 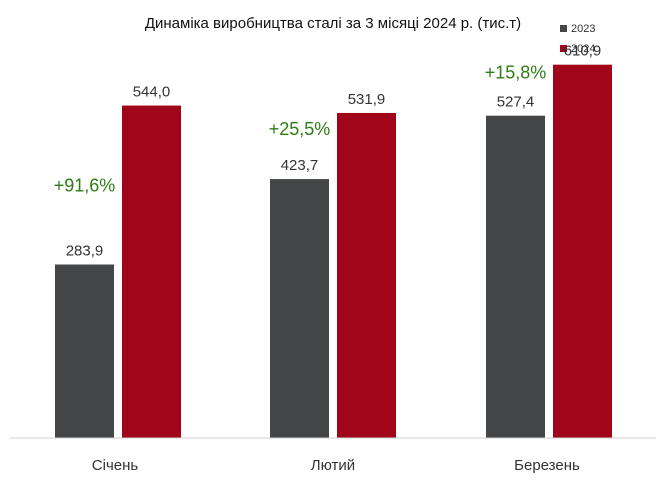 I want to click on category-label-lutyi: Лютий, so click(x=333, y=465).